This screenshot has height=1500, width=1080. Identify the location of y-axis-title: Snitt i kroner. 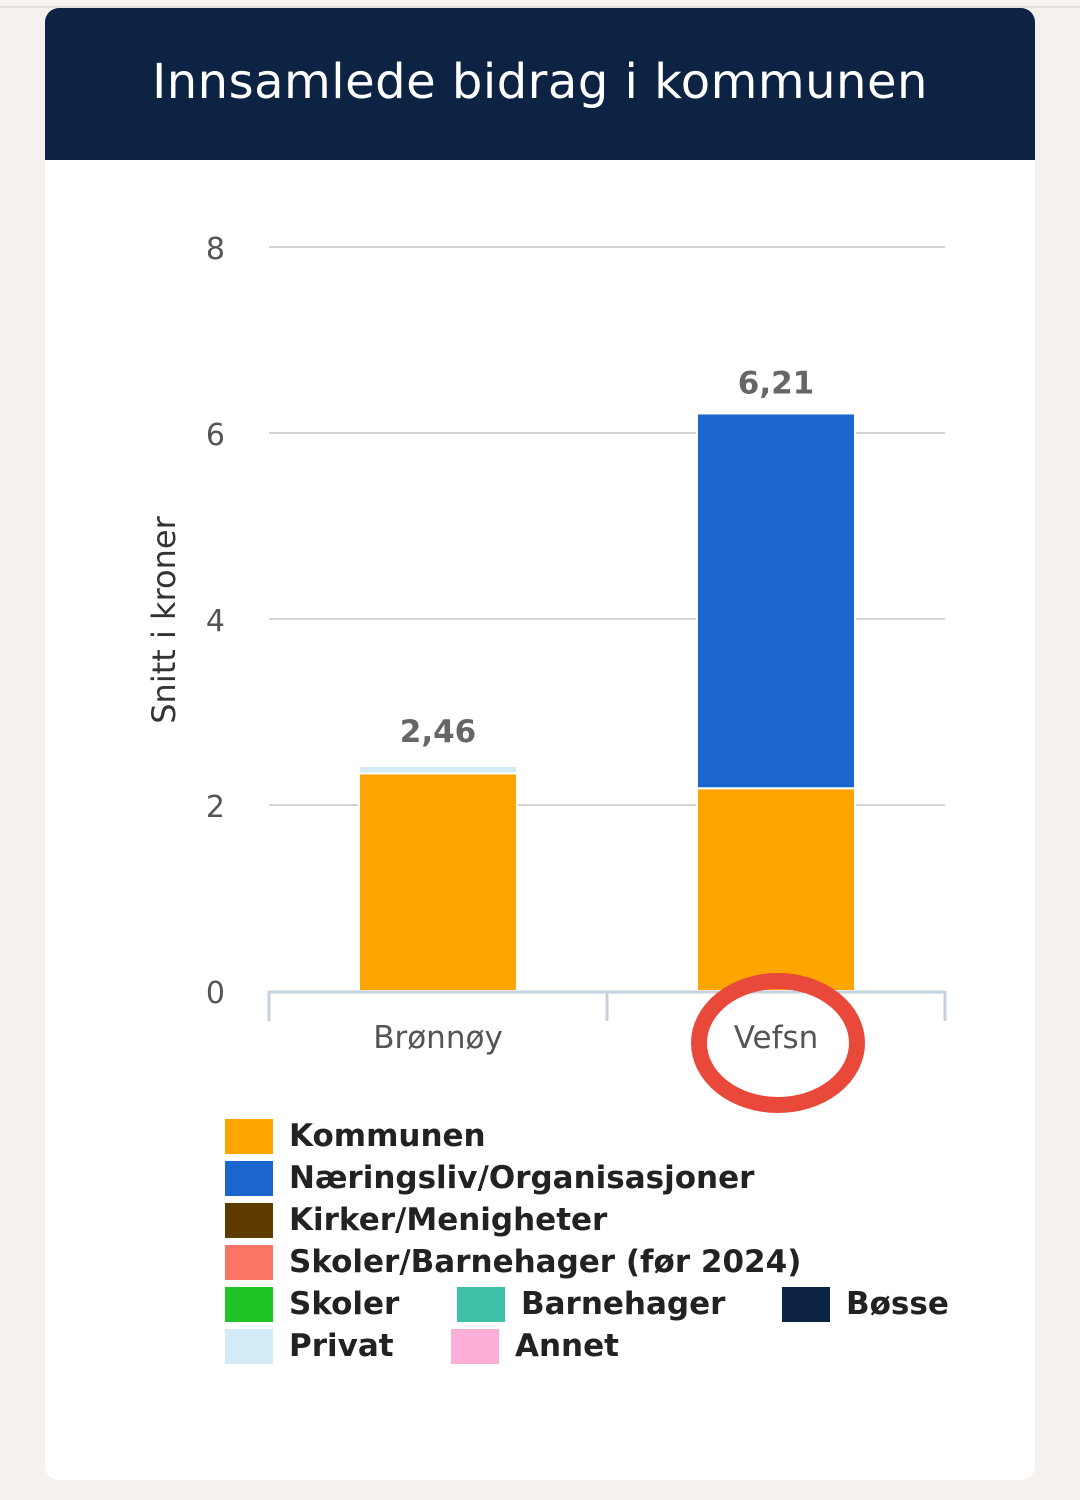
(164, 619).